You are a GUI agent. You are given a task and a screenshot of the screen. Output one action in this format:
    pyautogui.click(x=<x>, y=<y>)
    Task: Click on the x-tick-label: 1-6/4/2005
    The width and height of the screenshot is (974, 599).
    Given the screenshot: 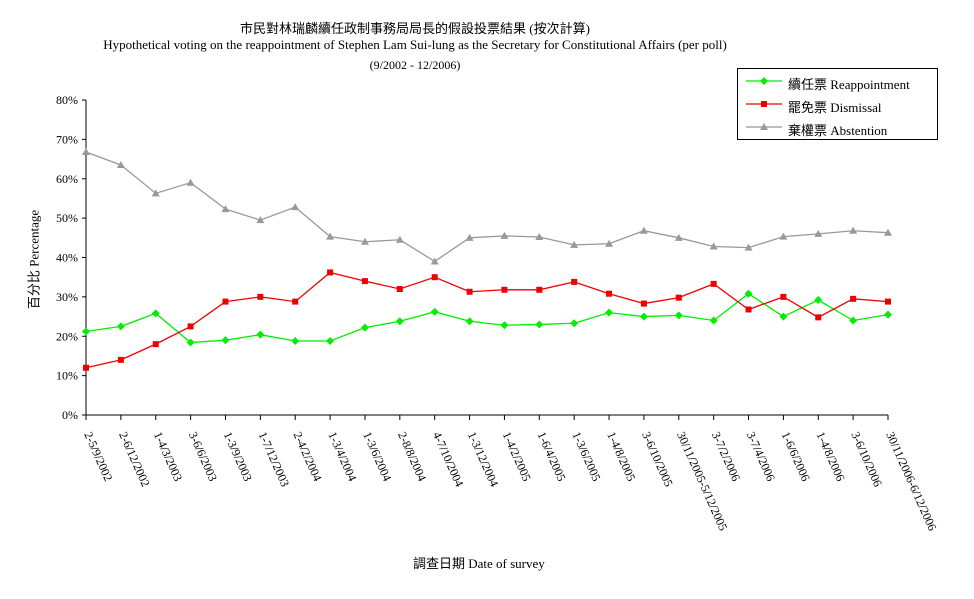 What is the action you would take?
    pyautogui.click(x=552, y=457)
    